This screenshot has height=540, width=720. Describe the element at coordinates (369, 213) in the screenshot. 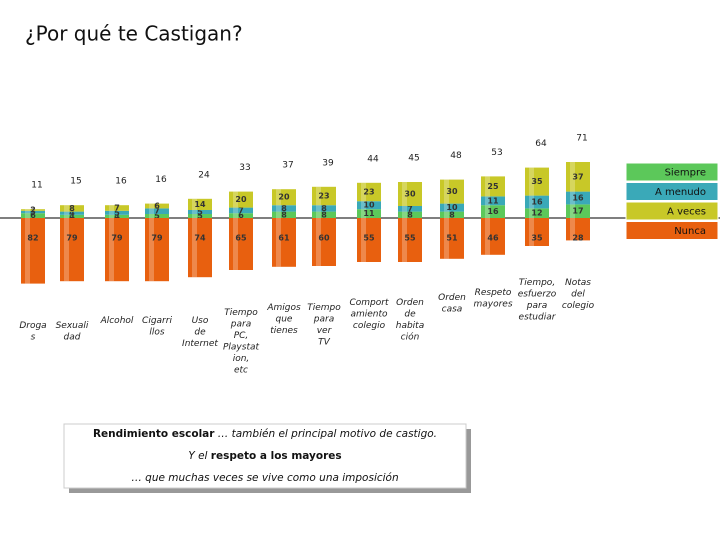

I see `segment-label: 11` at that location.